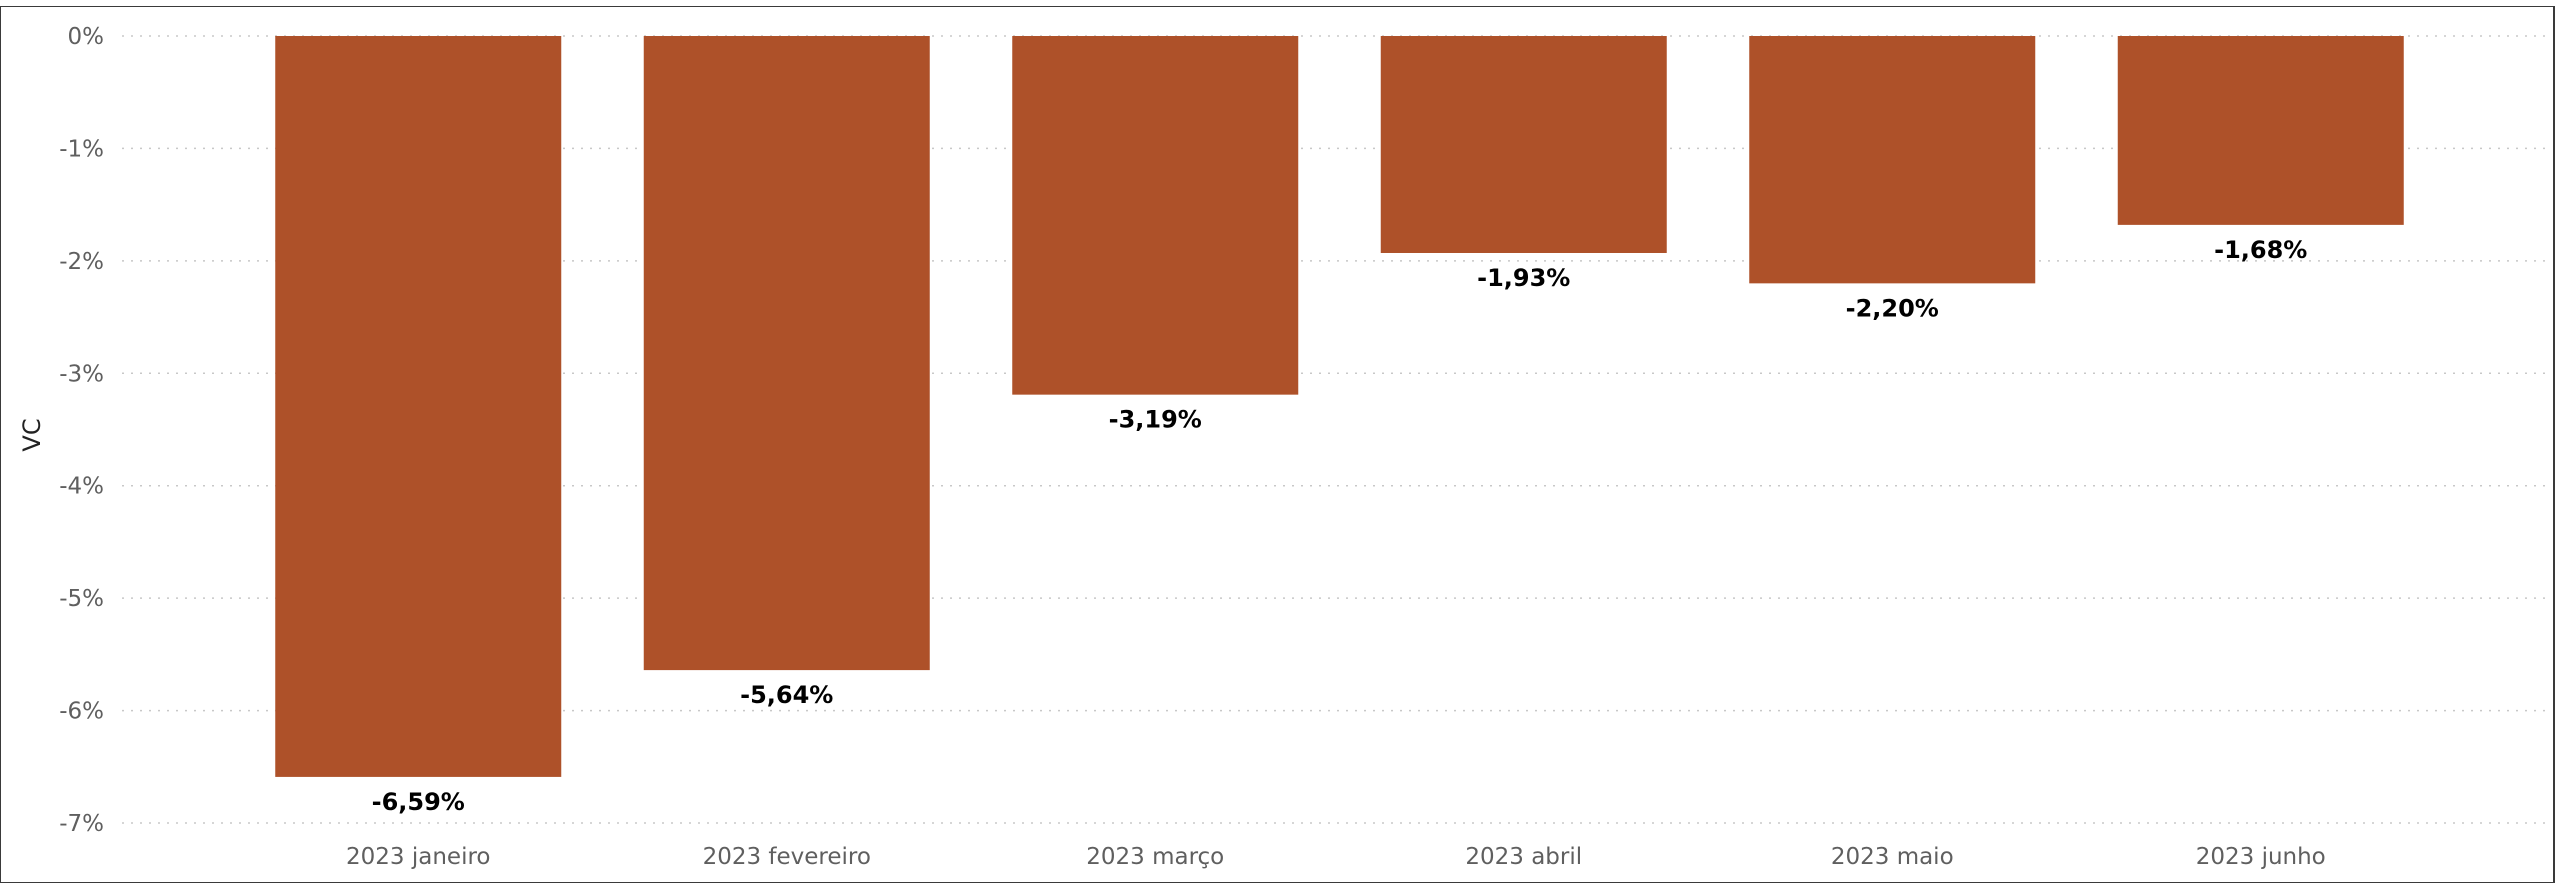  Describe the element at coordinates (786, 695) in the screenshot. I see `data-label: -5,64%` at that location.